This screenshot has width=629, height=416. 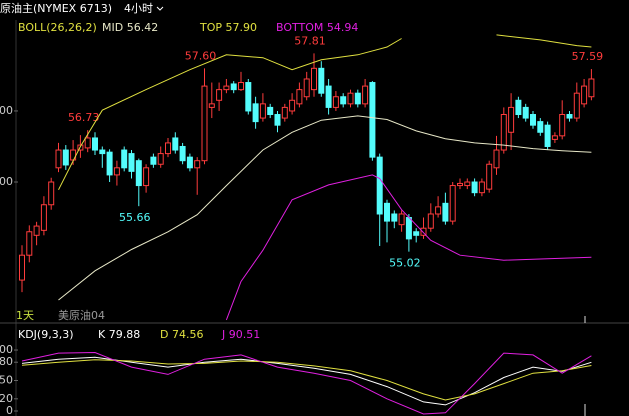 I want to click on y-tick-label: 57.00, so click(x=6, y=110).